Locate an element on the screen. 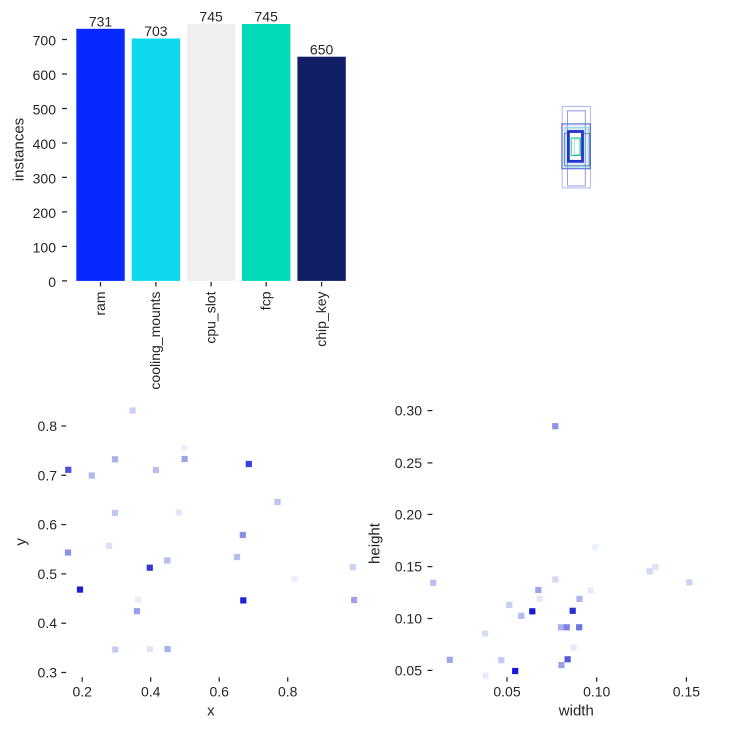 This screenshot has height=740, width=731. svg-text: 600 is located at coordinates (45, 75).